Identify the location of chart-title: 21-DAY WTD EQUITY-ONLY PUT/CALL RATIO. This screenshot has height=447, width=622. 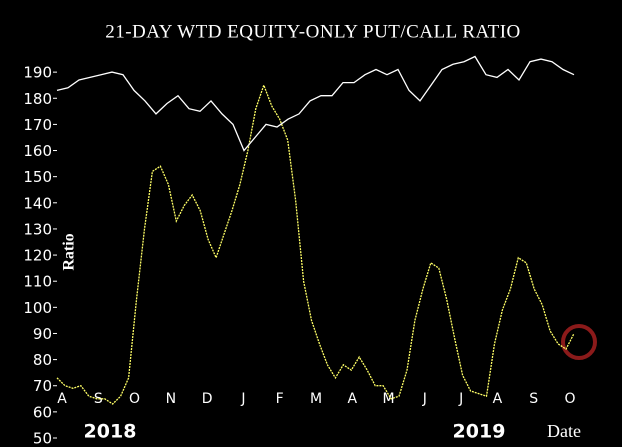
(313, 31).